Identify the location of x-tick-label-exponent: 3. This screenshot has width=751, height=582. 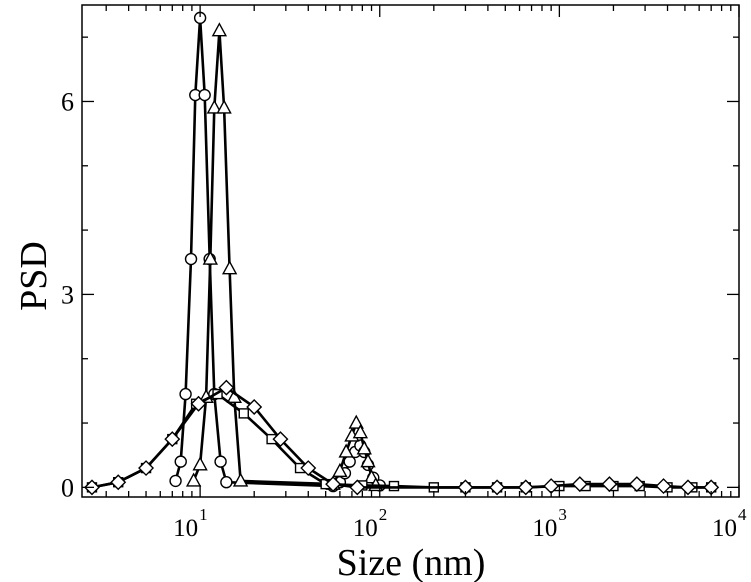
(562, 514).